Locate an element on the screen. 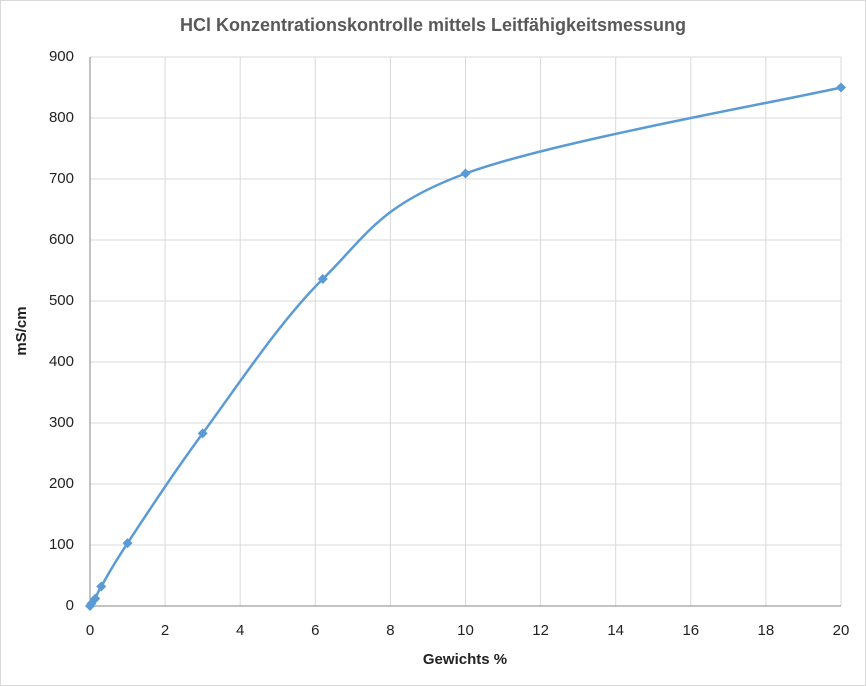 This screenshot has width=866, height=686. y-axis-label: mS/cm is located at coordinates (21, 330).